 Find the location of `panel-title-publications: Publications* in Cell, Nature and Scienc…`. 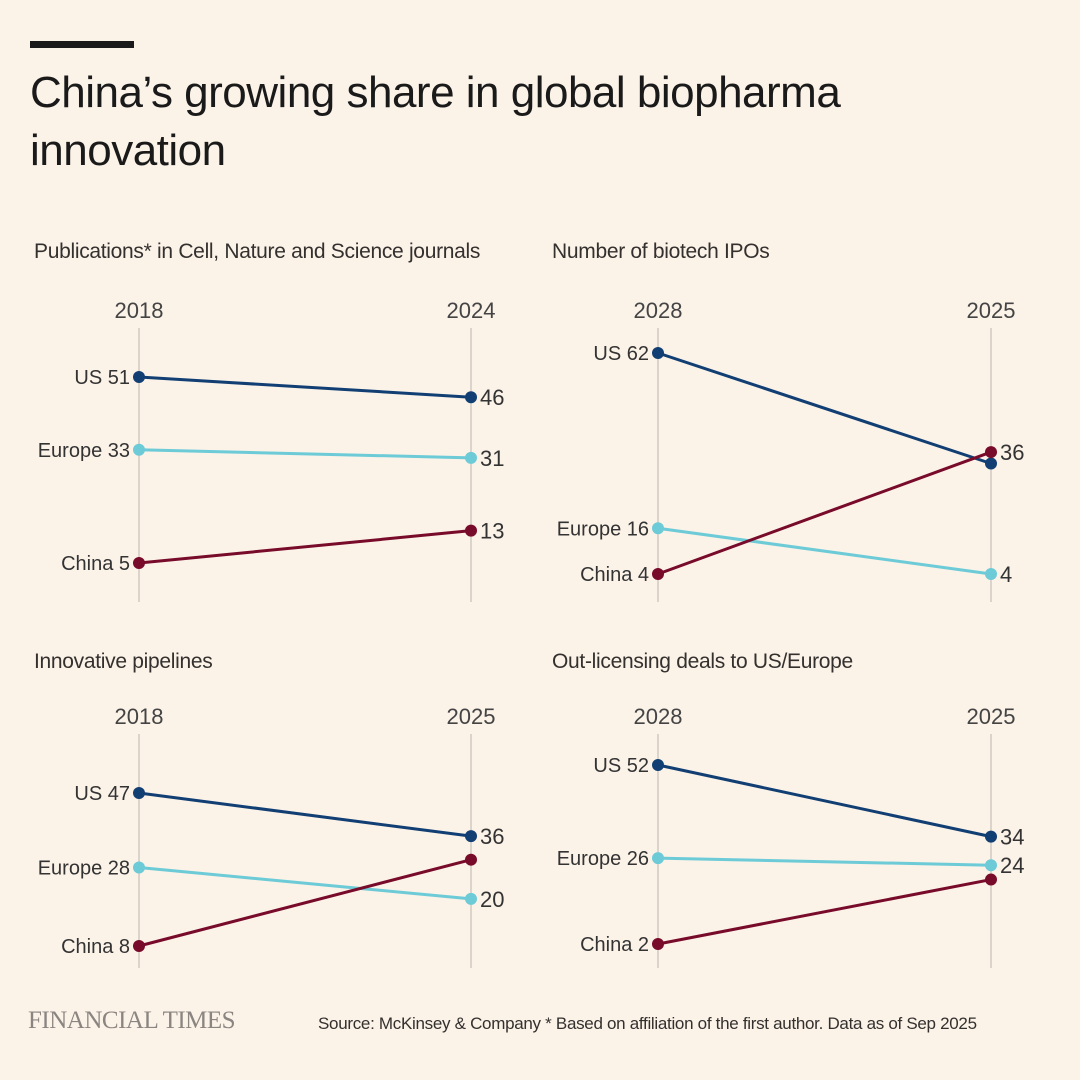

panel-title-publications: Publications* in Cell, Nature and Scienc… is located at coordinates (257, 251).